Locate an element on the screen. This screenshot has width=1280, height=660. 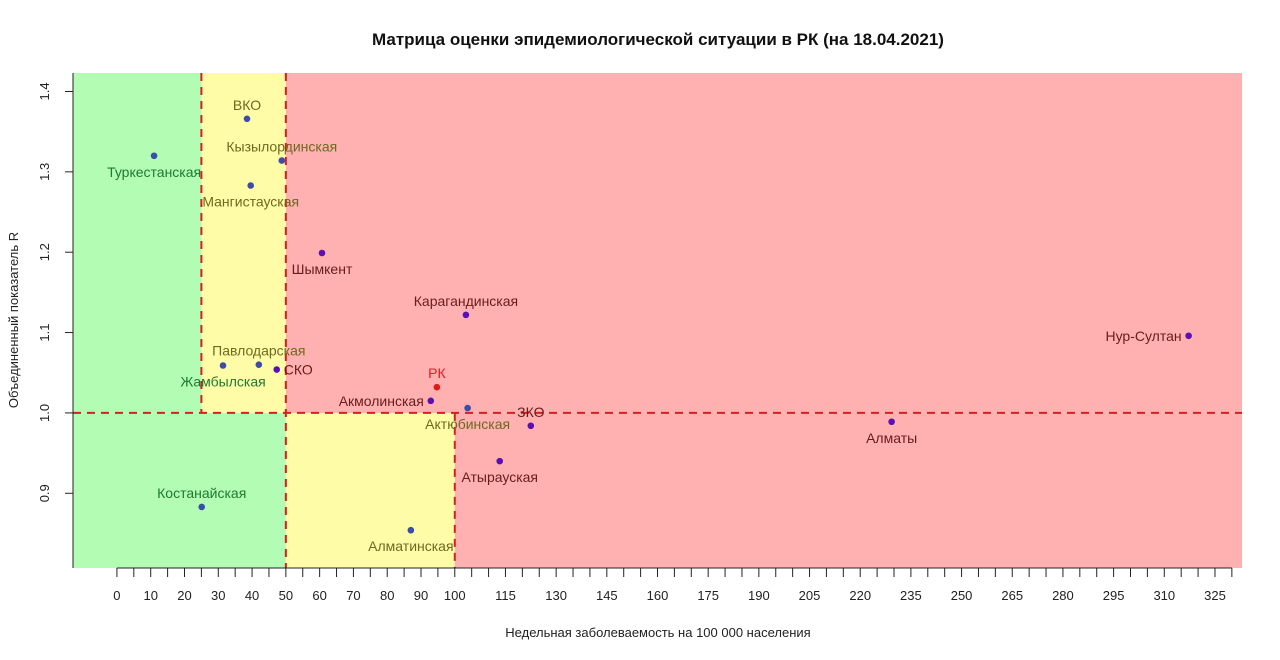
point-label: Жамбылская is located at coordinates (222, 382).